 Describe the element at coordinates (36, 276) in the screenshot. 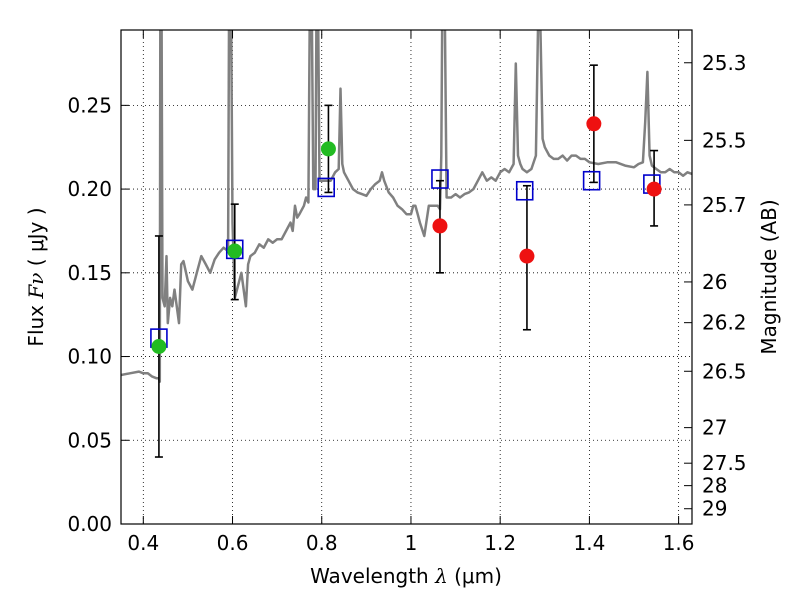

I see `y-axis-label: Flux Fν ( μJy )` at that location.